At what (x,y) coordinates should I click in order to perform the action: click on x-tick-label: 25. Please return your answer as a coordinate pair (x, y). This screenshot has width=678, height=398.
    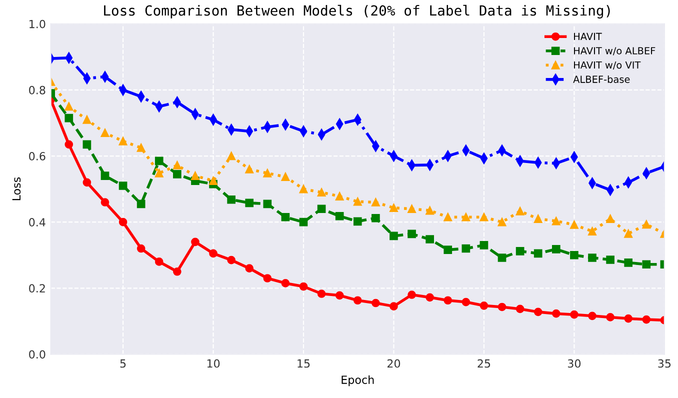
    Looking at the image, I should click on (484, 363).